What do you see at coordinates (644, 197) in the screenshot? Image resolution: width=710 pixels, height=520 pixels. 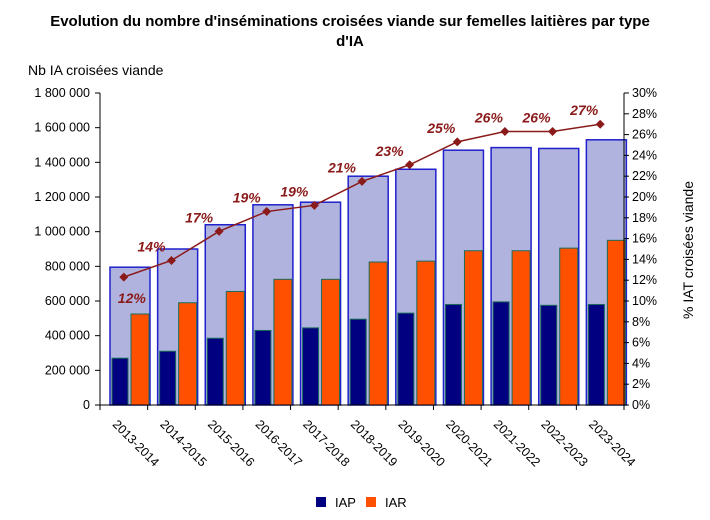 I see `y2-tick-label: 20%` at bounding box center [644, 197].